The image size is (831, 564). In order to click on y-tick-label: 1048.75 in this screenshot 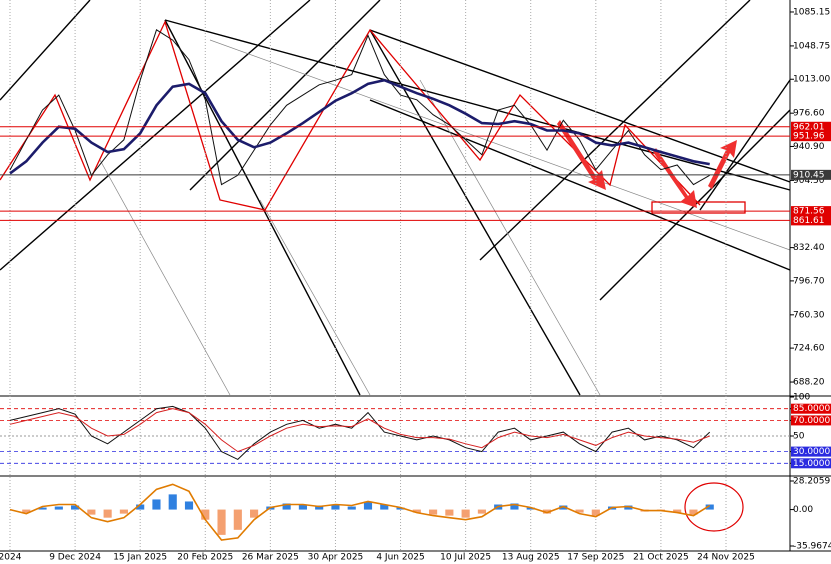, I will do `click(811, 46)`.